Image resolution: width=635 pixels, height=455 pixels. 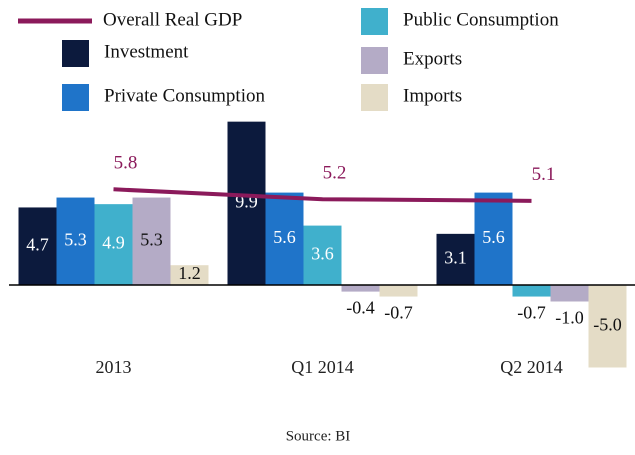 What do you see at coordinates (146, 51) in the screenshot?
I see `legend-label: Investment` at bounding box center [146, 51].